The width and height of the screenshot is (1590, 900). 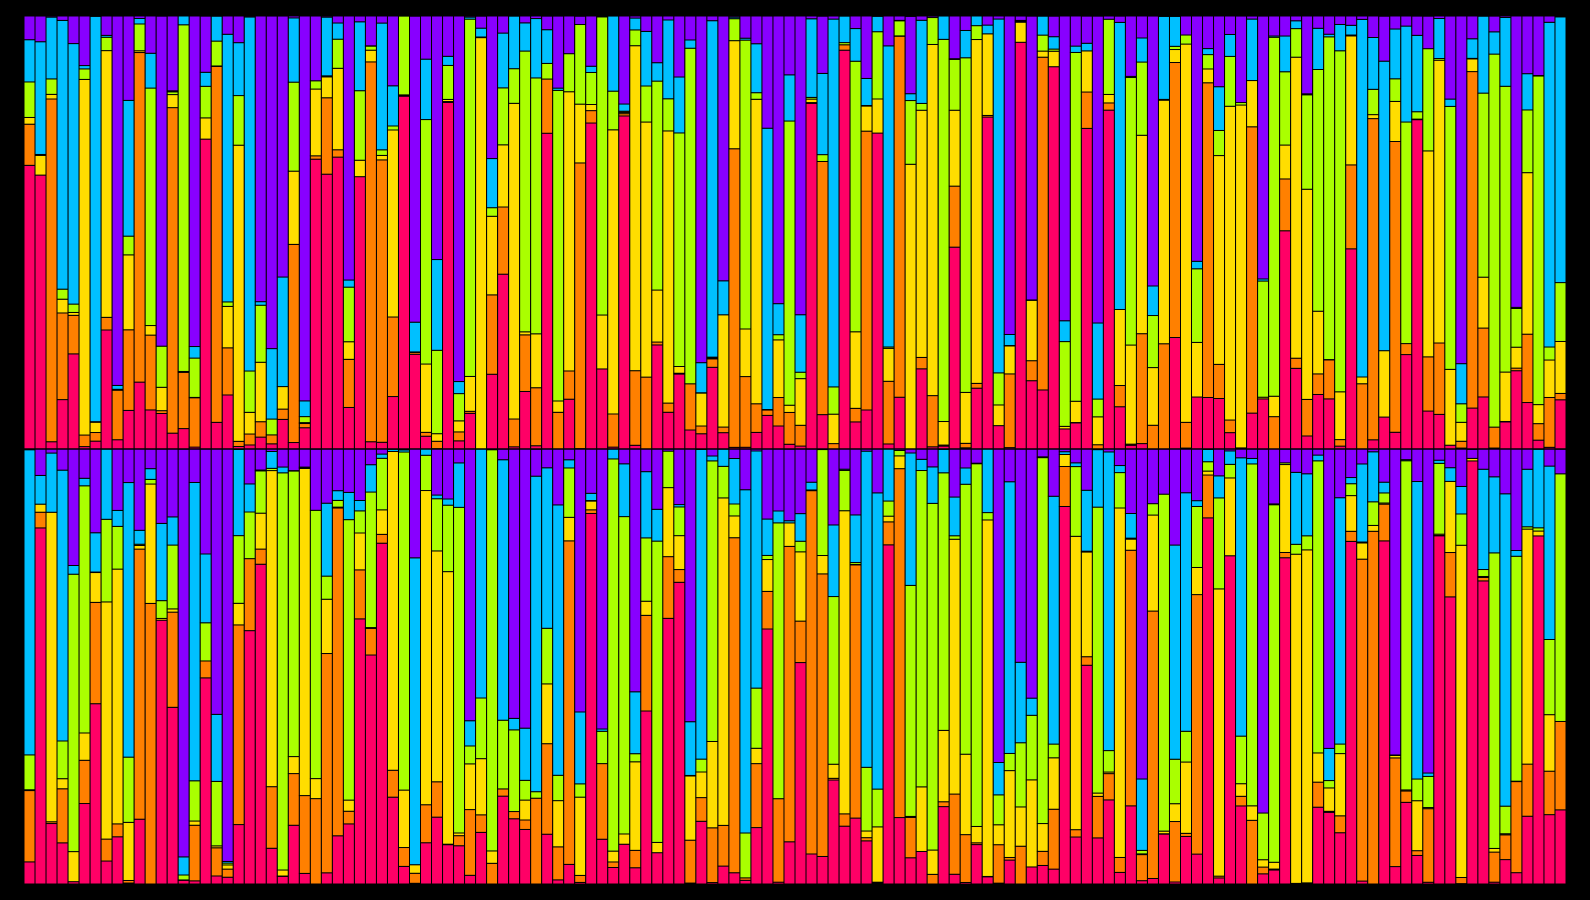 I want to click on bar-segment-p1-b79-k3, so click(x=888, y=364).